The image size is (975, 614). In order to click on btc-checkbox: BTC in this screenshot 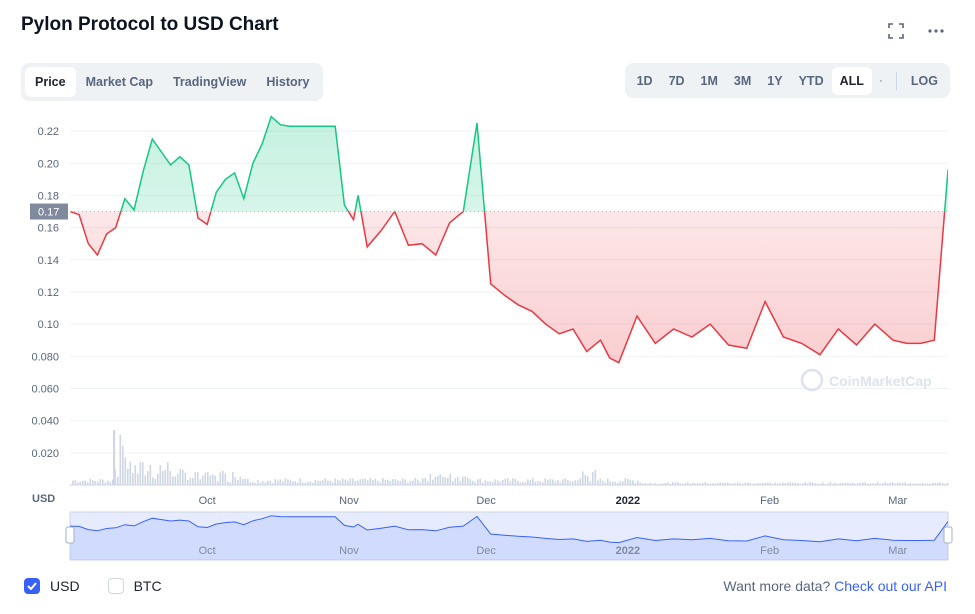, I will do `click(134, 586)`.